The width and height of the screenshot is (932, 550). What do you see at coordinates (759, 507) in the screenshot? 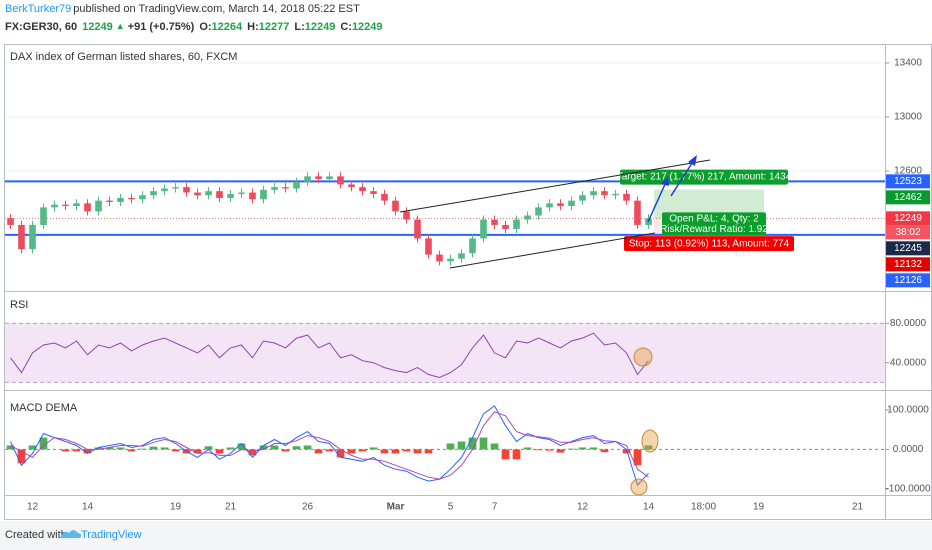
I see `x-tick-label: 19` at bounding box center [759, 507].